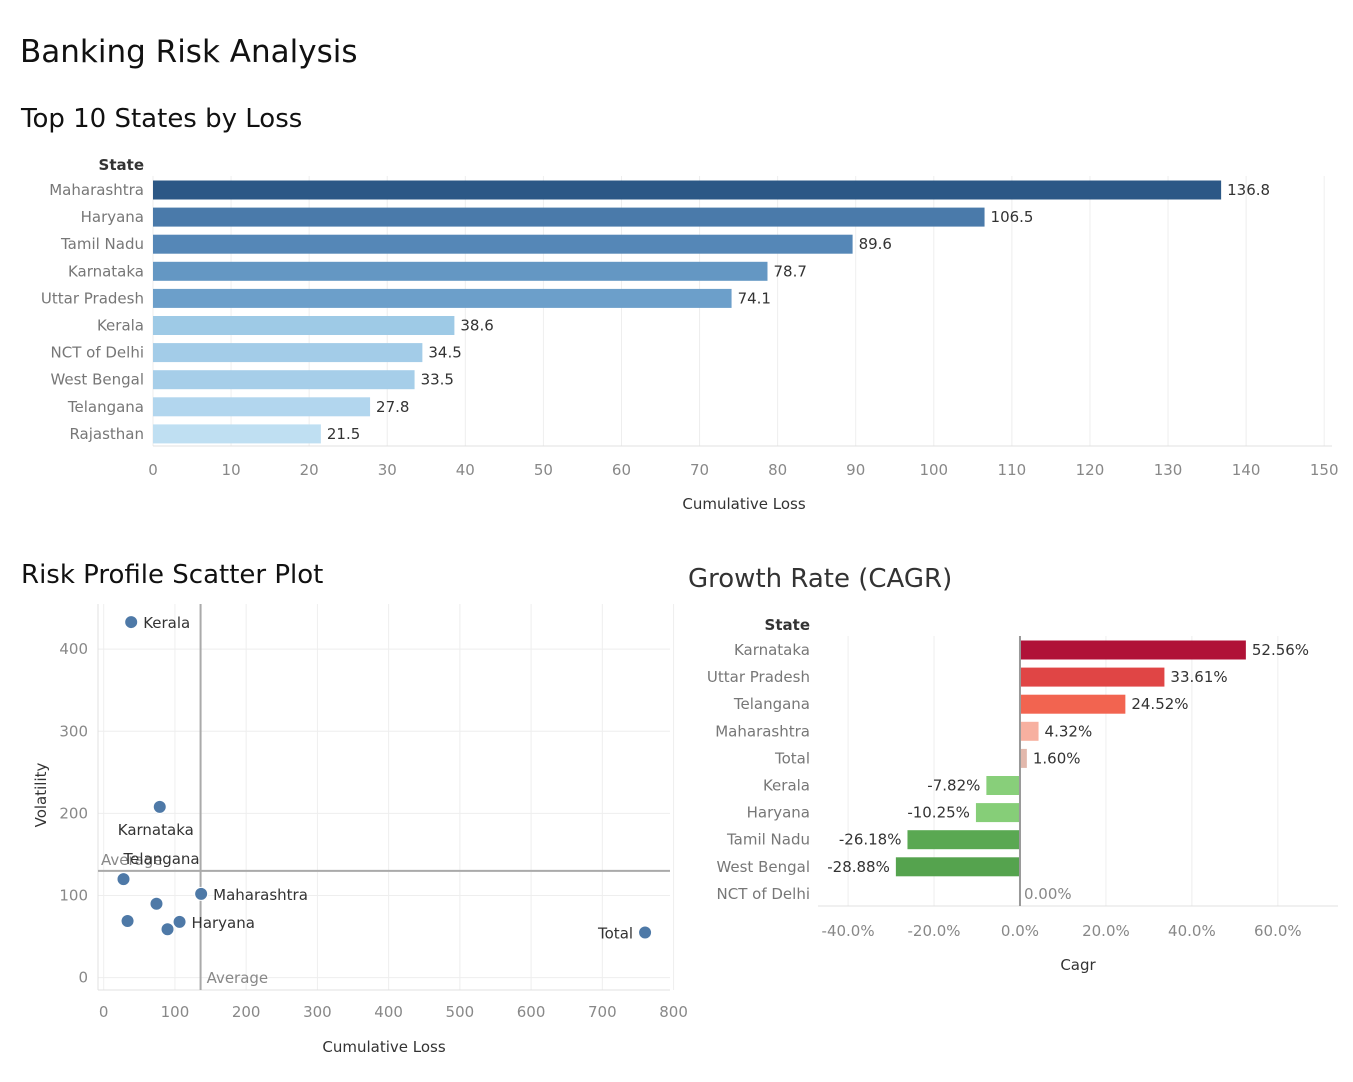 This screenshot has width=1353, height=1082. What do you see at coordinates (1057, 758) in the screenshot?
I see `data-label: 1.60%` at bounding box center [1057, 758].